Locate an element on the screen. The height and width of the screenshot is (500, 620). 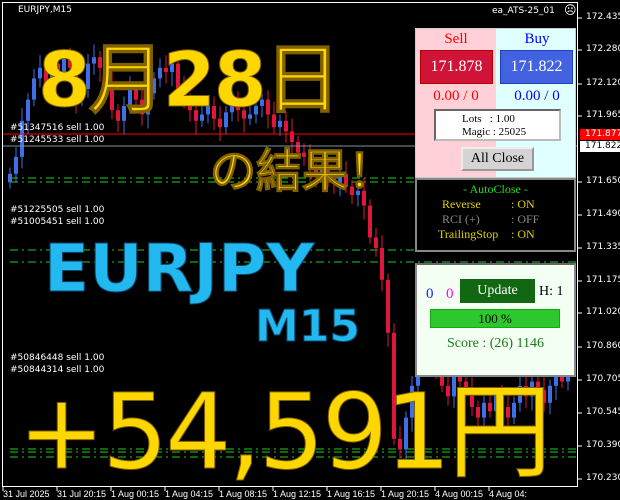
price-tick: 171.650 is located at coordinates (603, 181).